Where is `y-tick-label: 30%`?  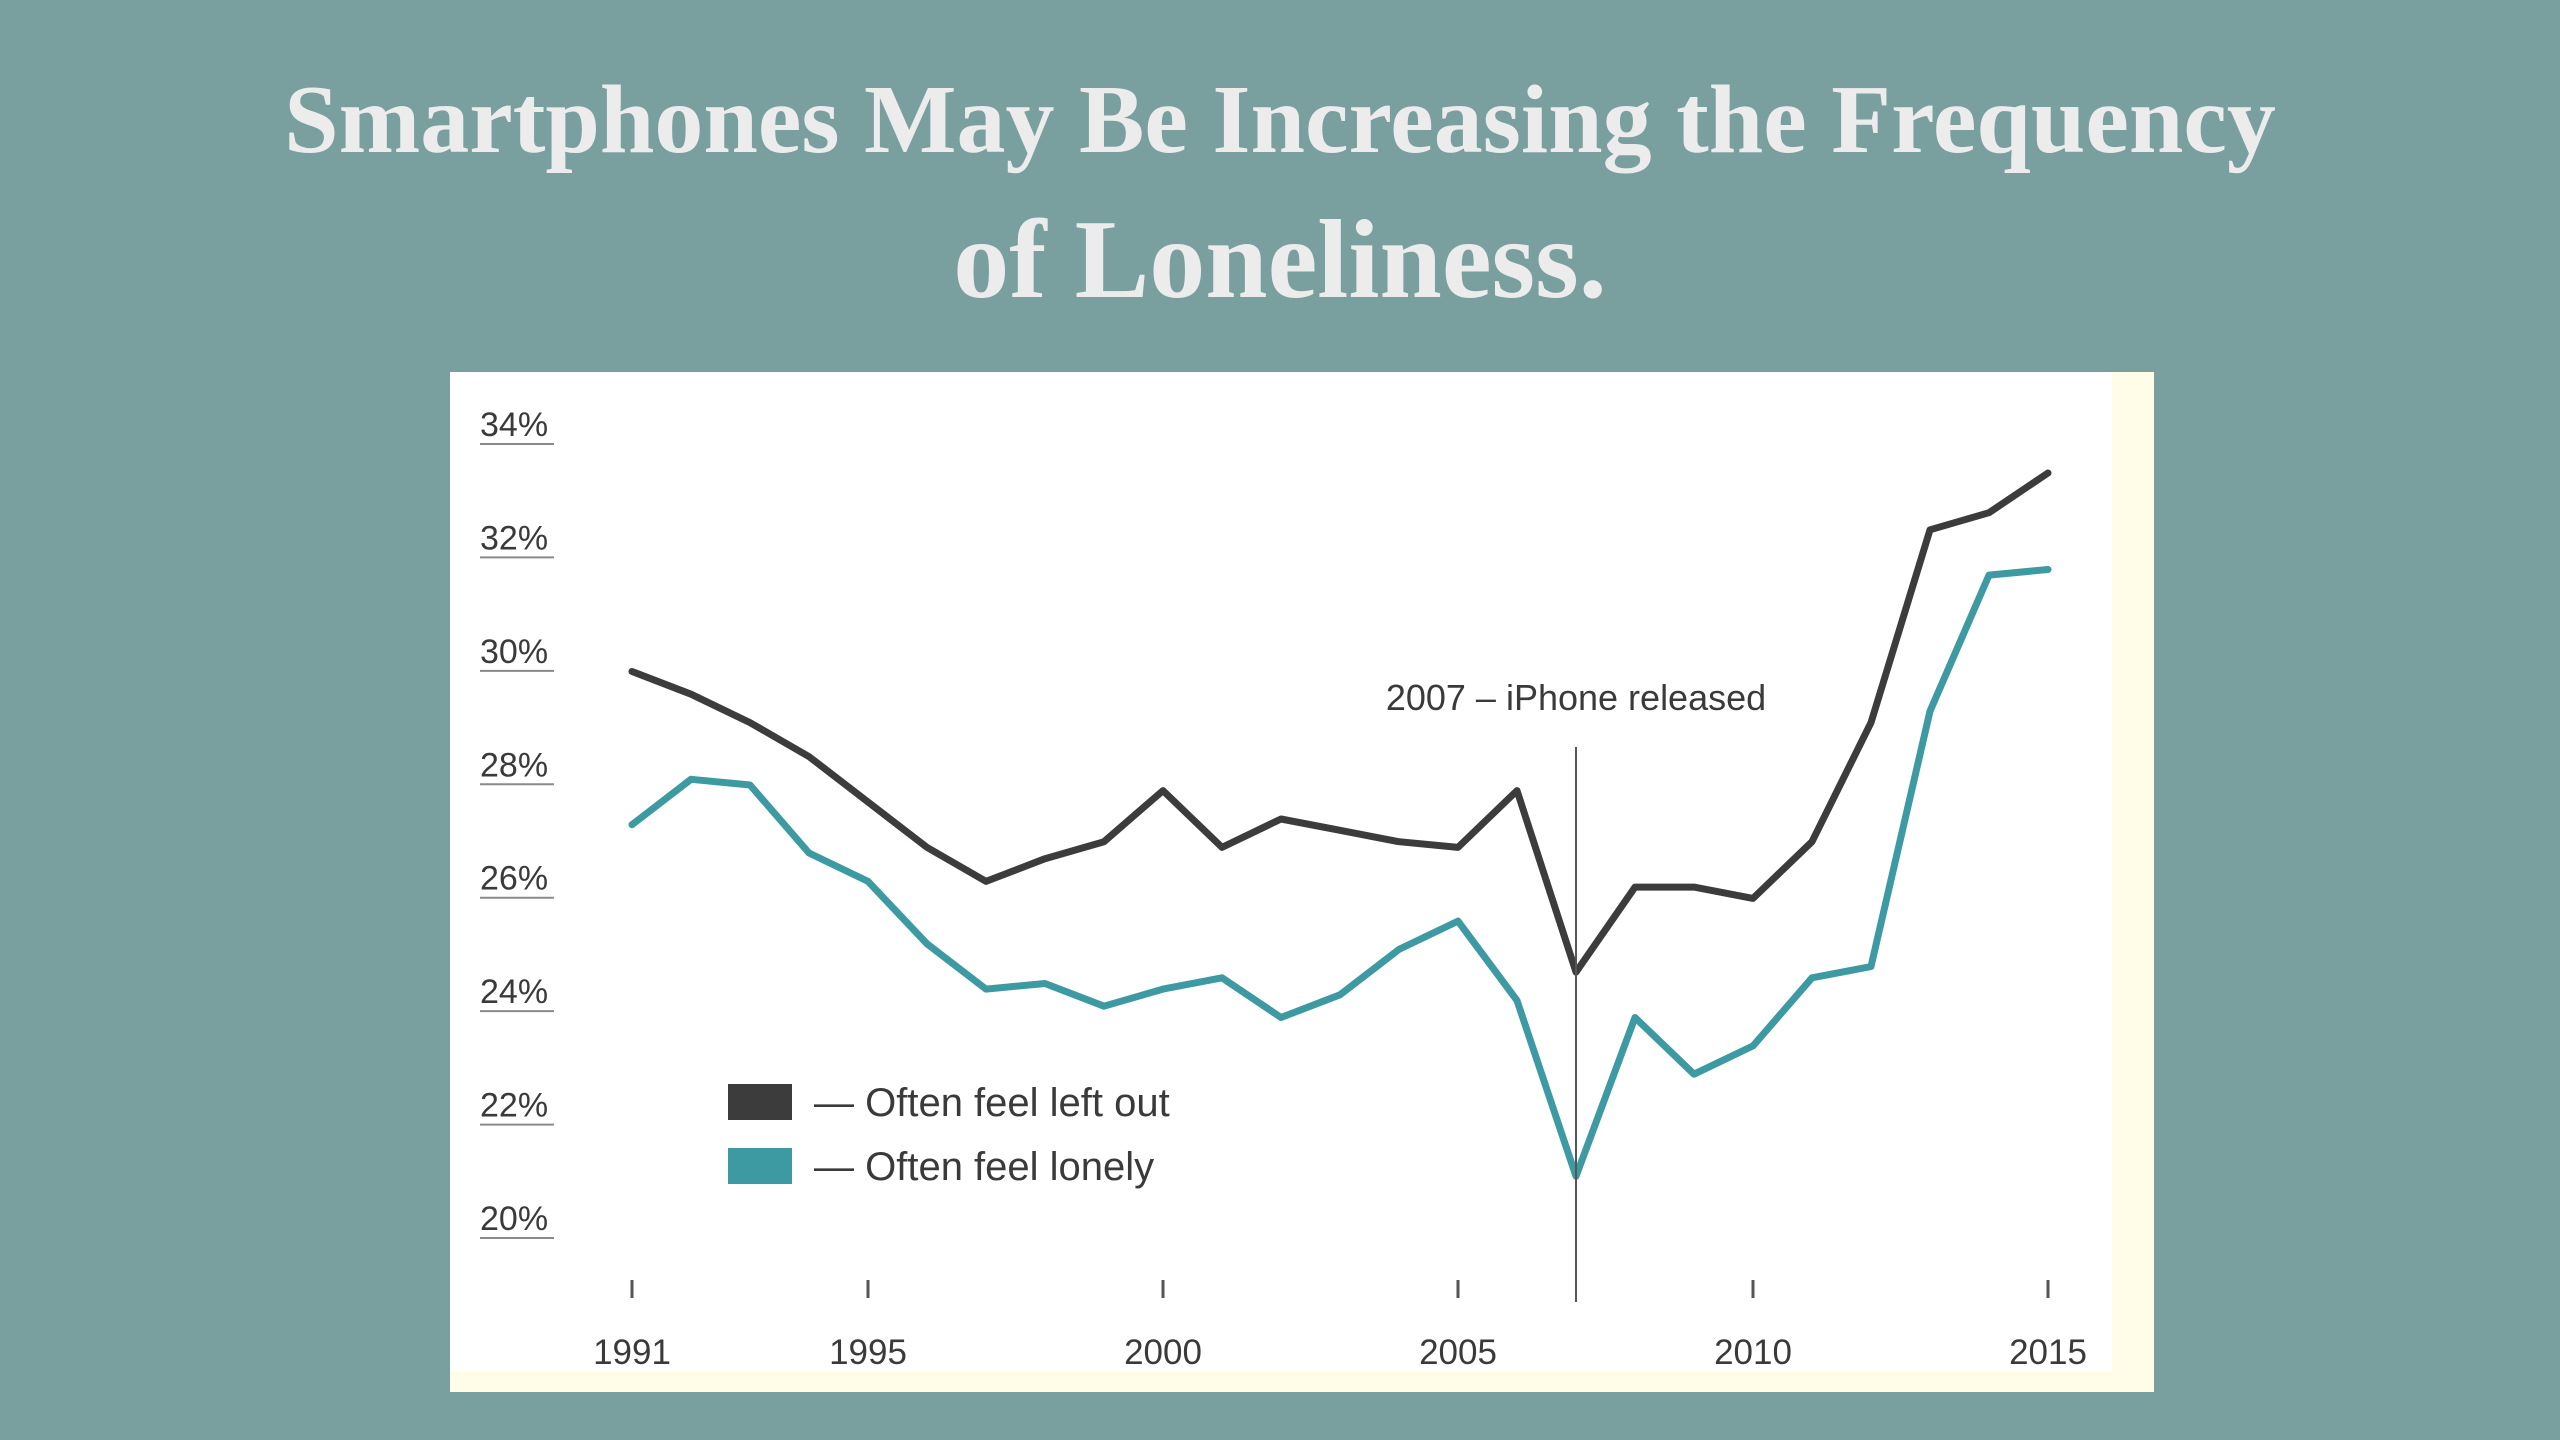
y-tick-label: 30% is located at coordinates (514, 652).